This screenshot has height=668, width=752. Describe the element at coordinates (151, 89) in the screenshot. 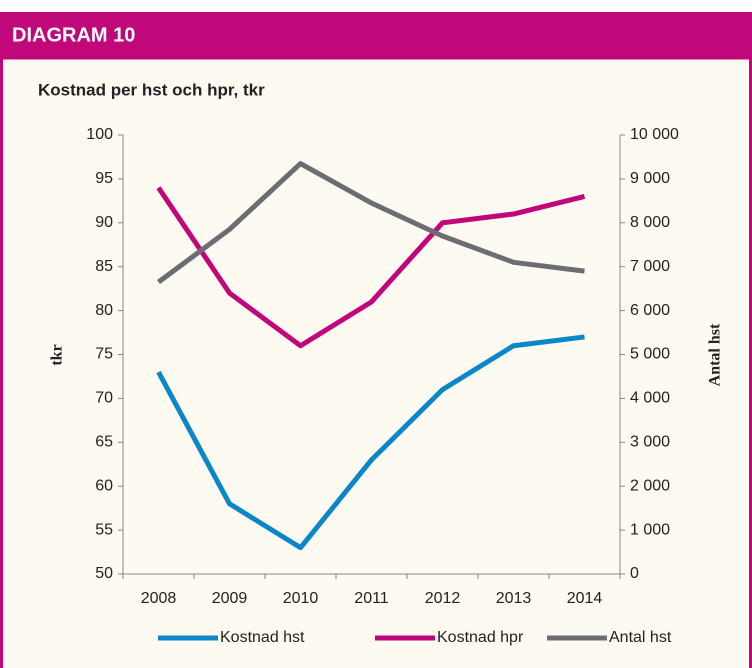

I see `chart-title: Kostnad per hst och hpr, tkr` at that location.